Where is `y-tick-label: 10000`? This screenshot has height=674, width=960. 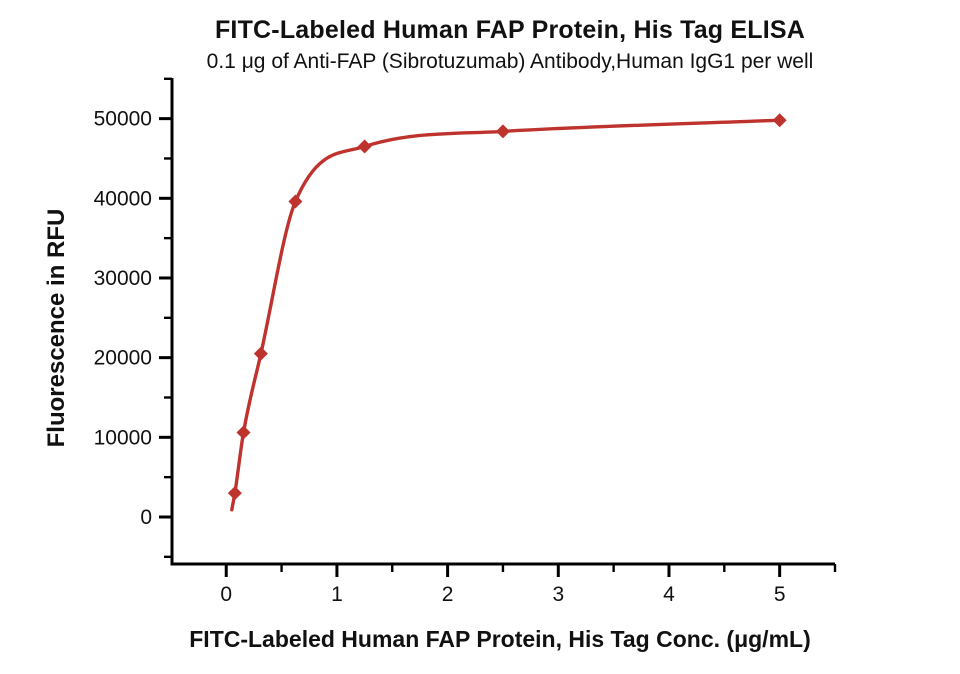
y-tick-label: 10000 is located at coordinates (123, 437).